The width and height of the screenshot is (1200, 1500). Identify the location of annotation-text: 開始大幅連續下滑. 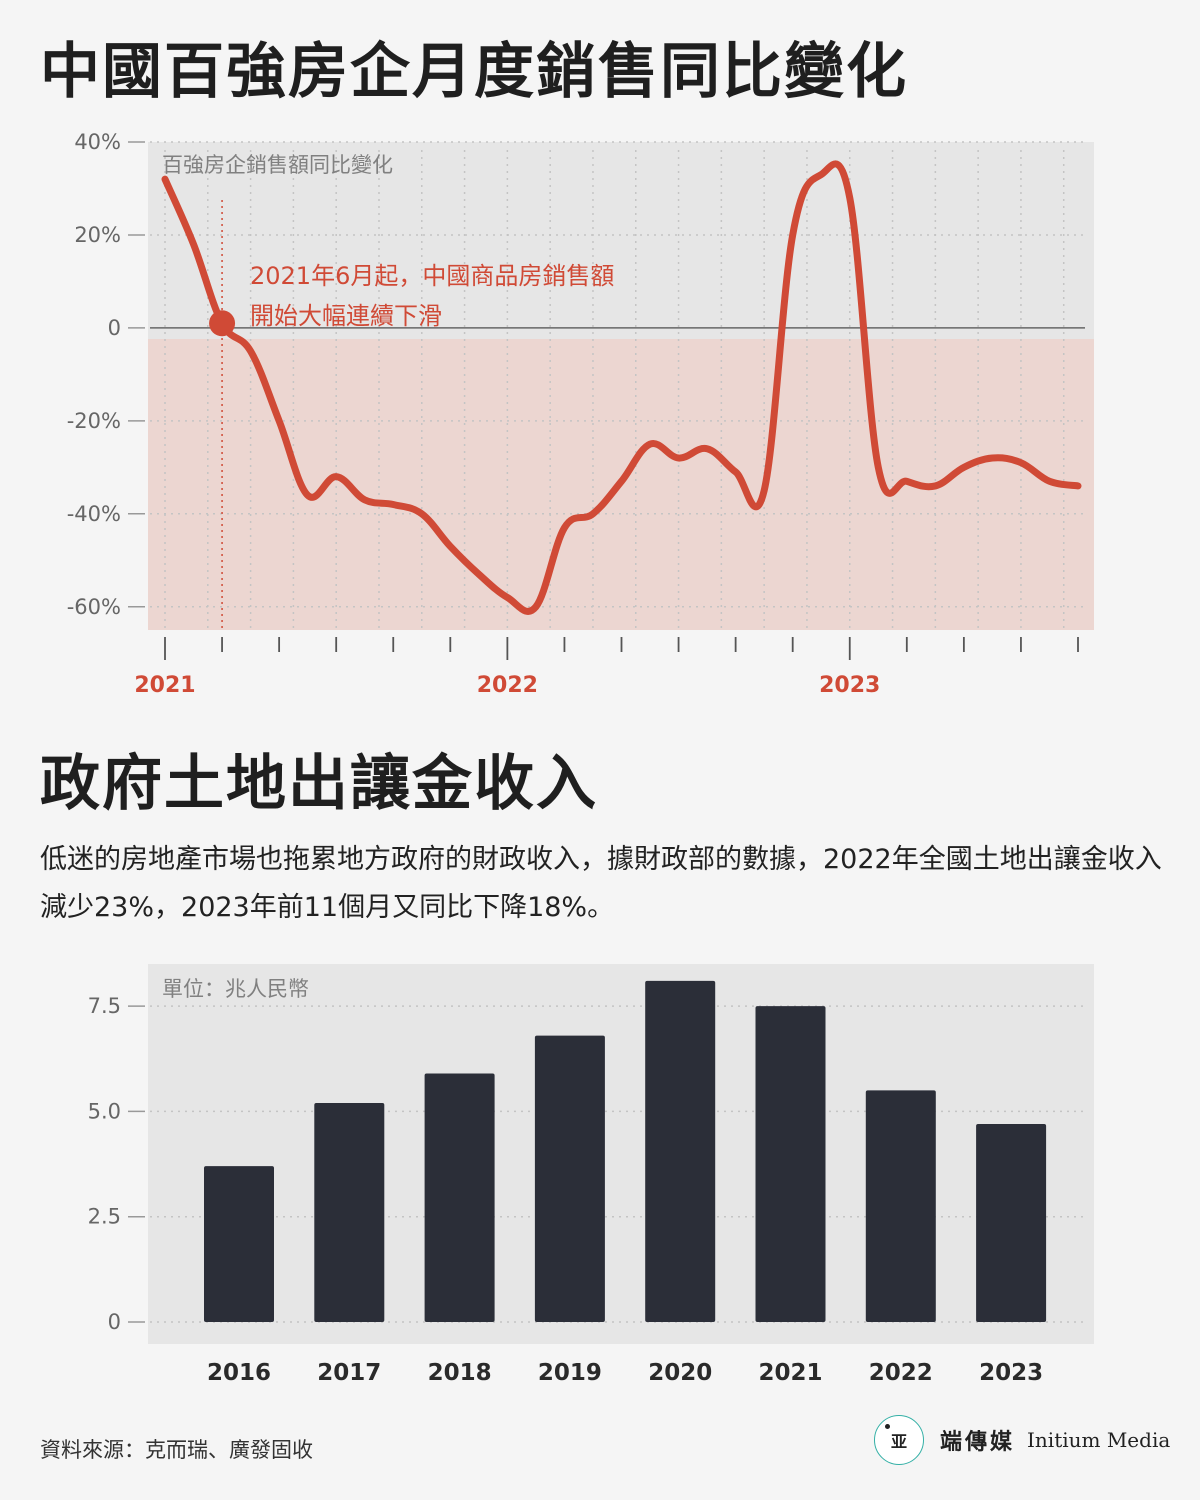
(346, 316).